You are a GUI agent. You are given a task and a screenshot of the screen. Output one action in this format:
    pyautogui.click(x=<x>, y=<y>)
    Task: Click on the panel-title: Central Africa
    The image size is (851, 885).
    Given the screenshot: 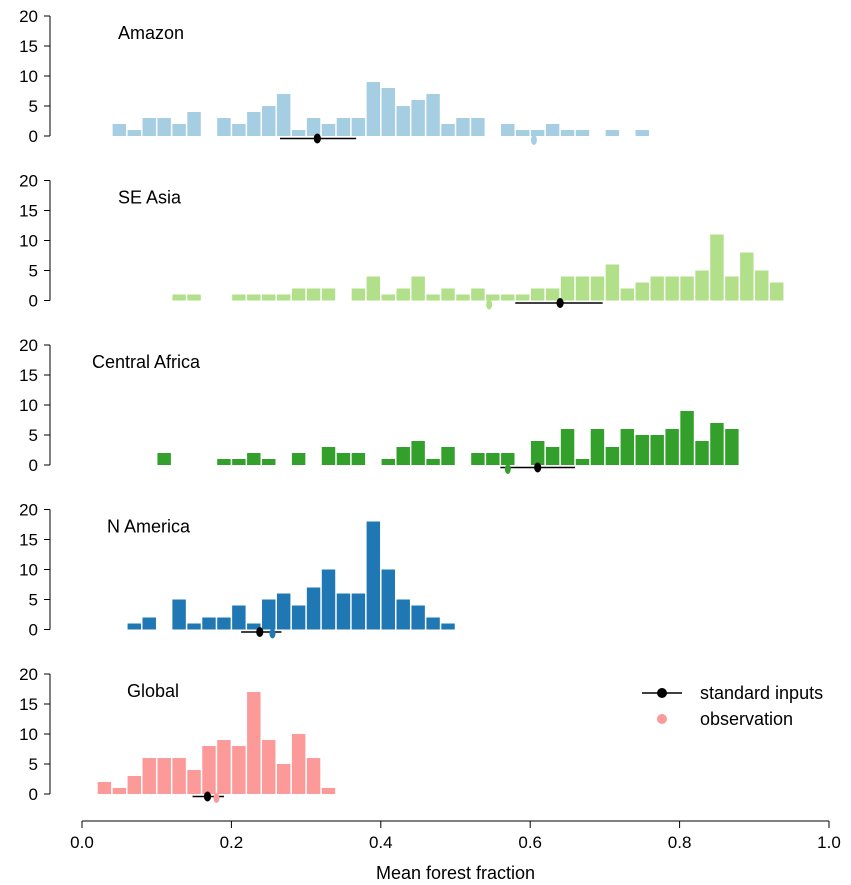 What is the action you would take?
    pyautogui.click(x=146, y=362)
    